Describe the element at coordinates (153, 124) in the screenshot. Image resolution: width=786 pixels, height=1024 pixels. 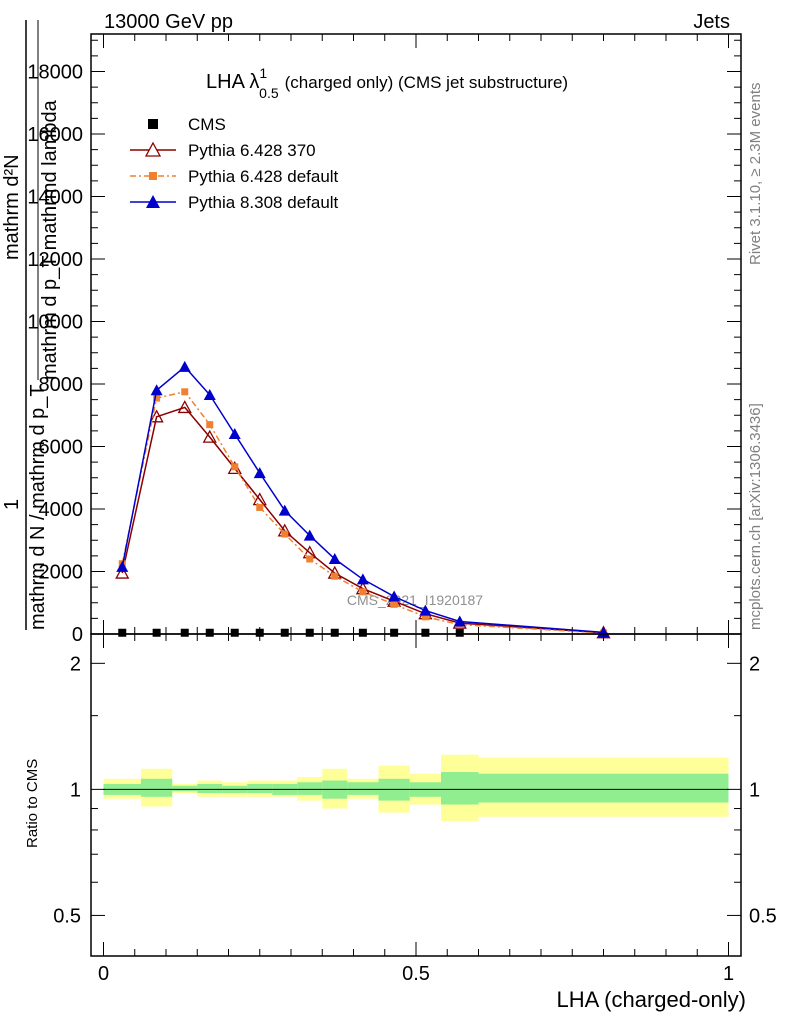
I see `legend-marker-cms` at that location.